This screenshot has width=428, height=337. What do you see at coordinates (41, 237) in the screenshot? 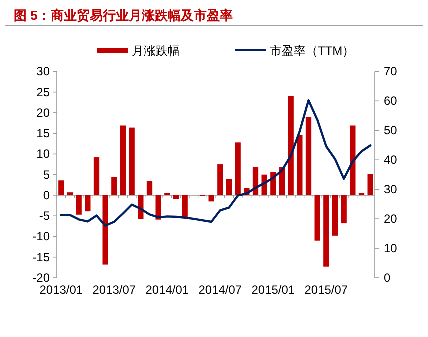
I see `y-tick-label: -10` at bounding box center [41, 237].